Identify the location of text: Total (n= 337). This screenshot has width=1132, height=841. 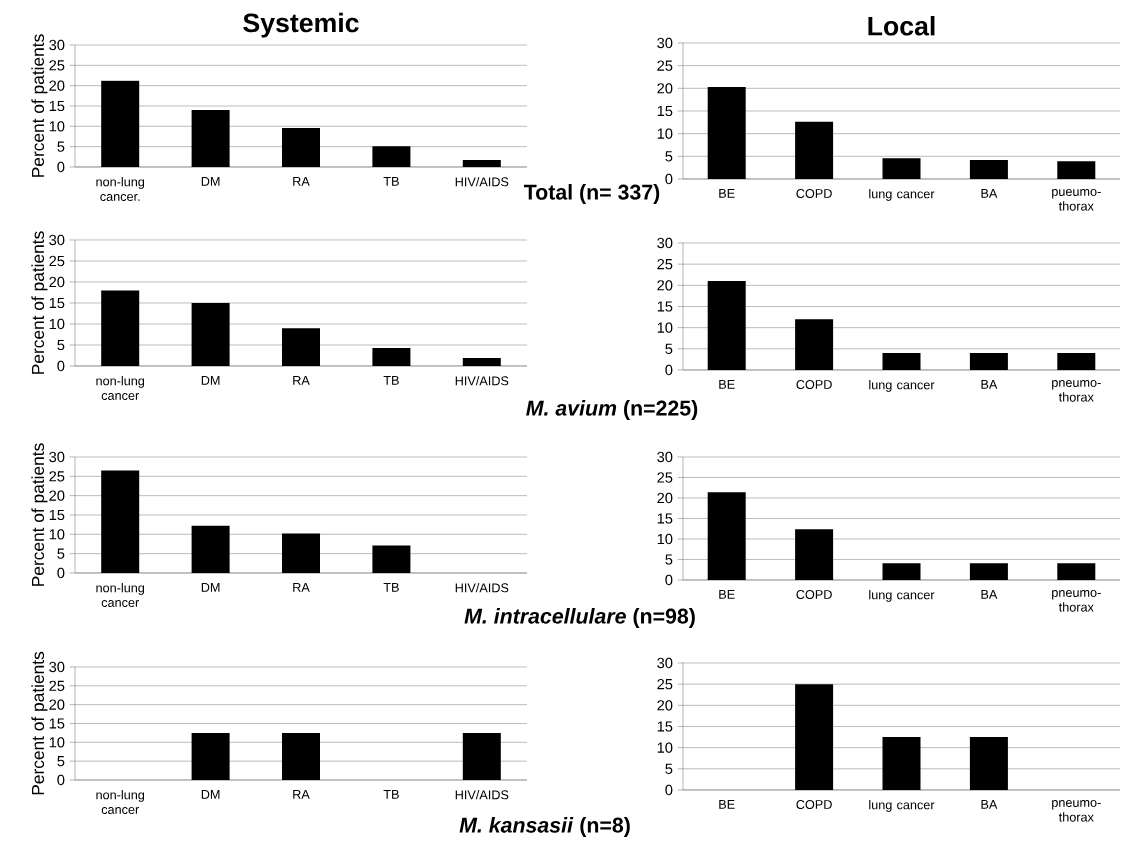
(591, 194).